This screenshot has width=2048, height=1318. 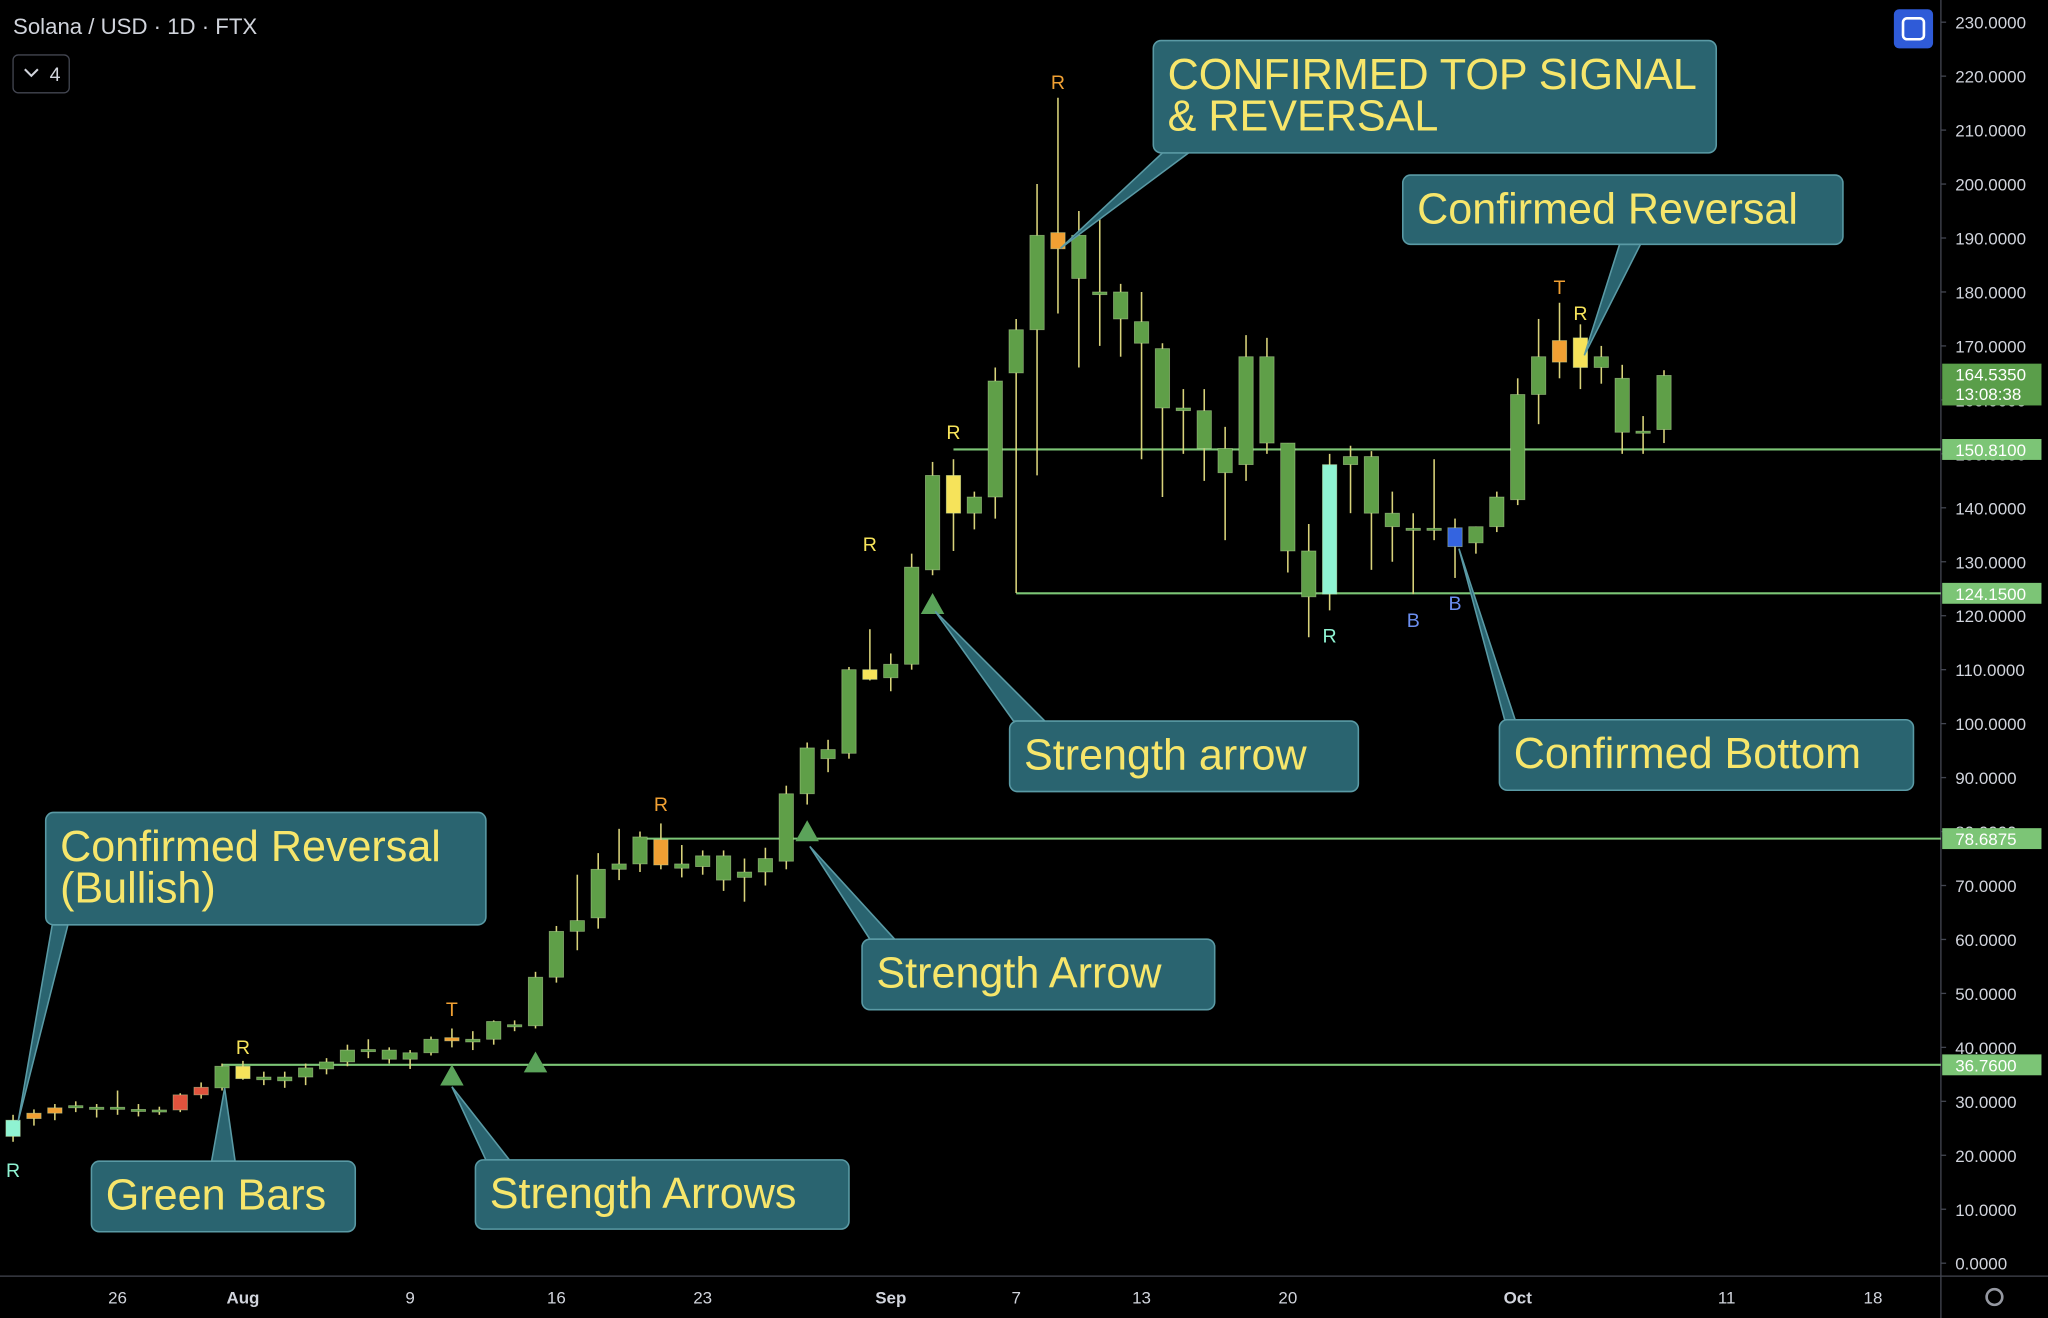 I want to click on x-tick-label: 23, so click(x=702, y=1298).